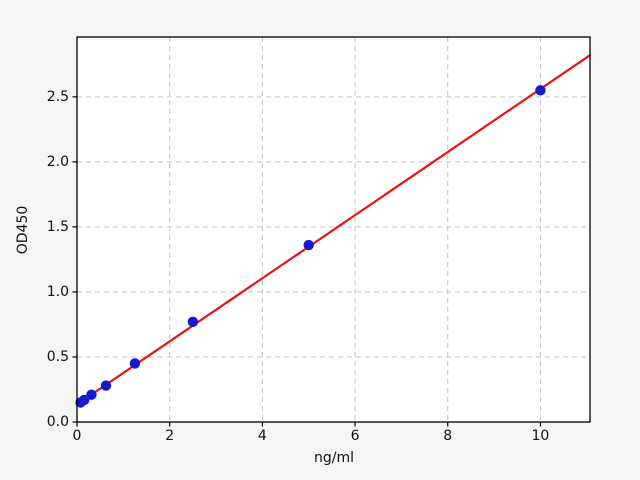  I want to click on y-tick-label: 1.0, so click(57, 291).